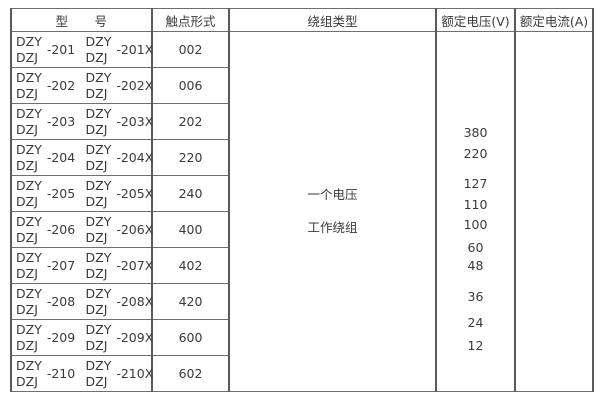  What do you see at coordinates (61, 85) in the screenshot?
I see `model-base-suffix: -202` at bounding box center [61, 85].